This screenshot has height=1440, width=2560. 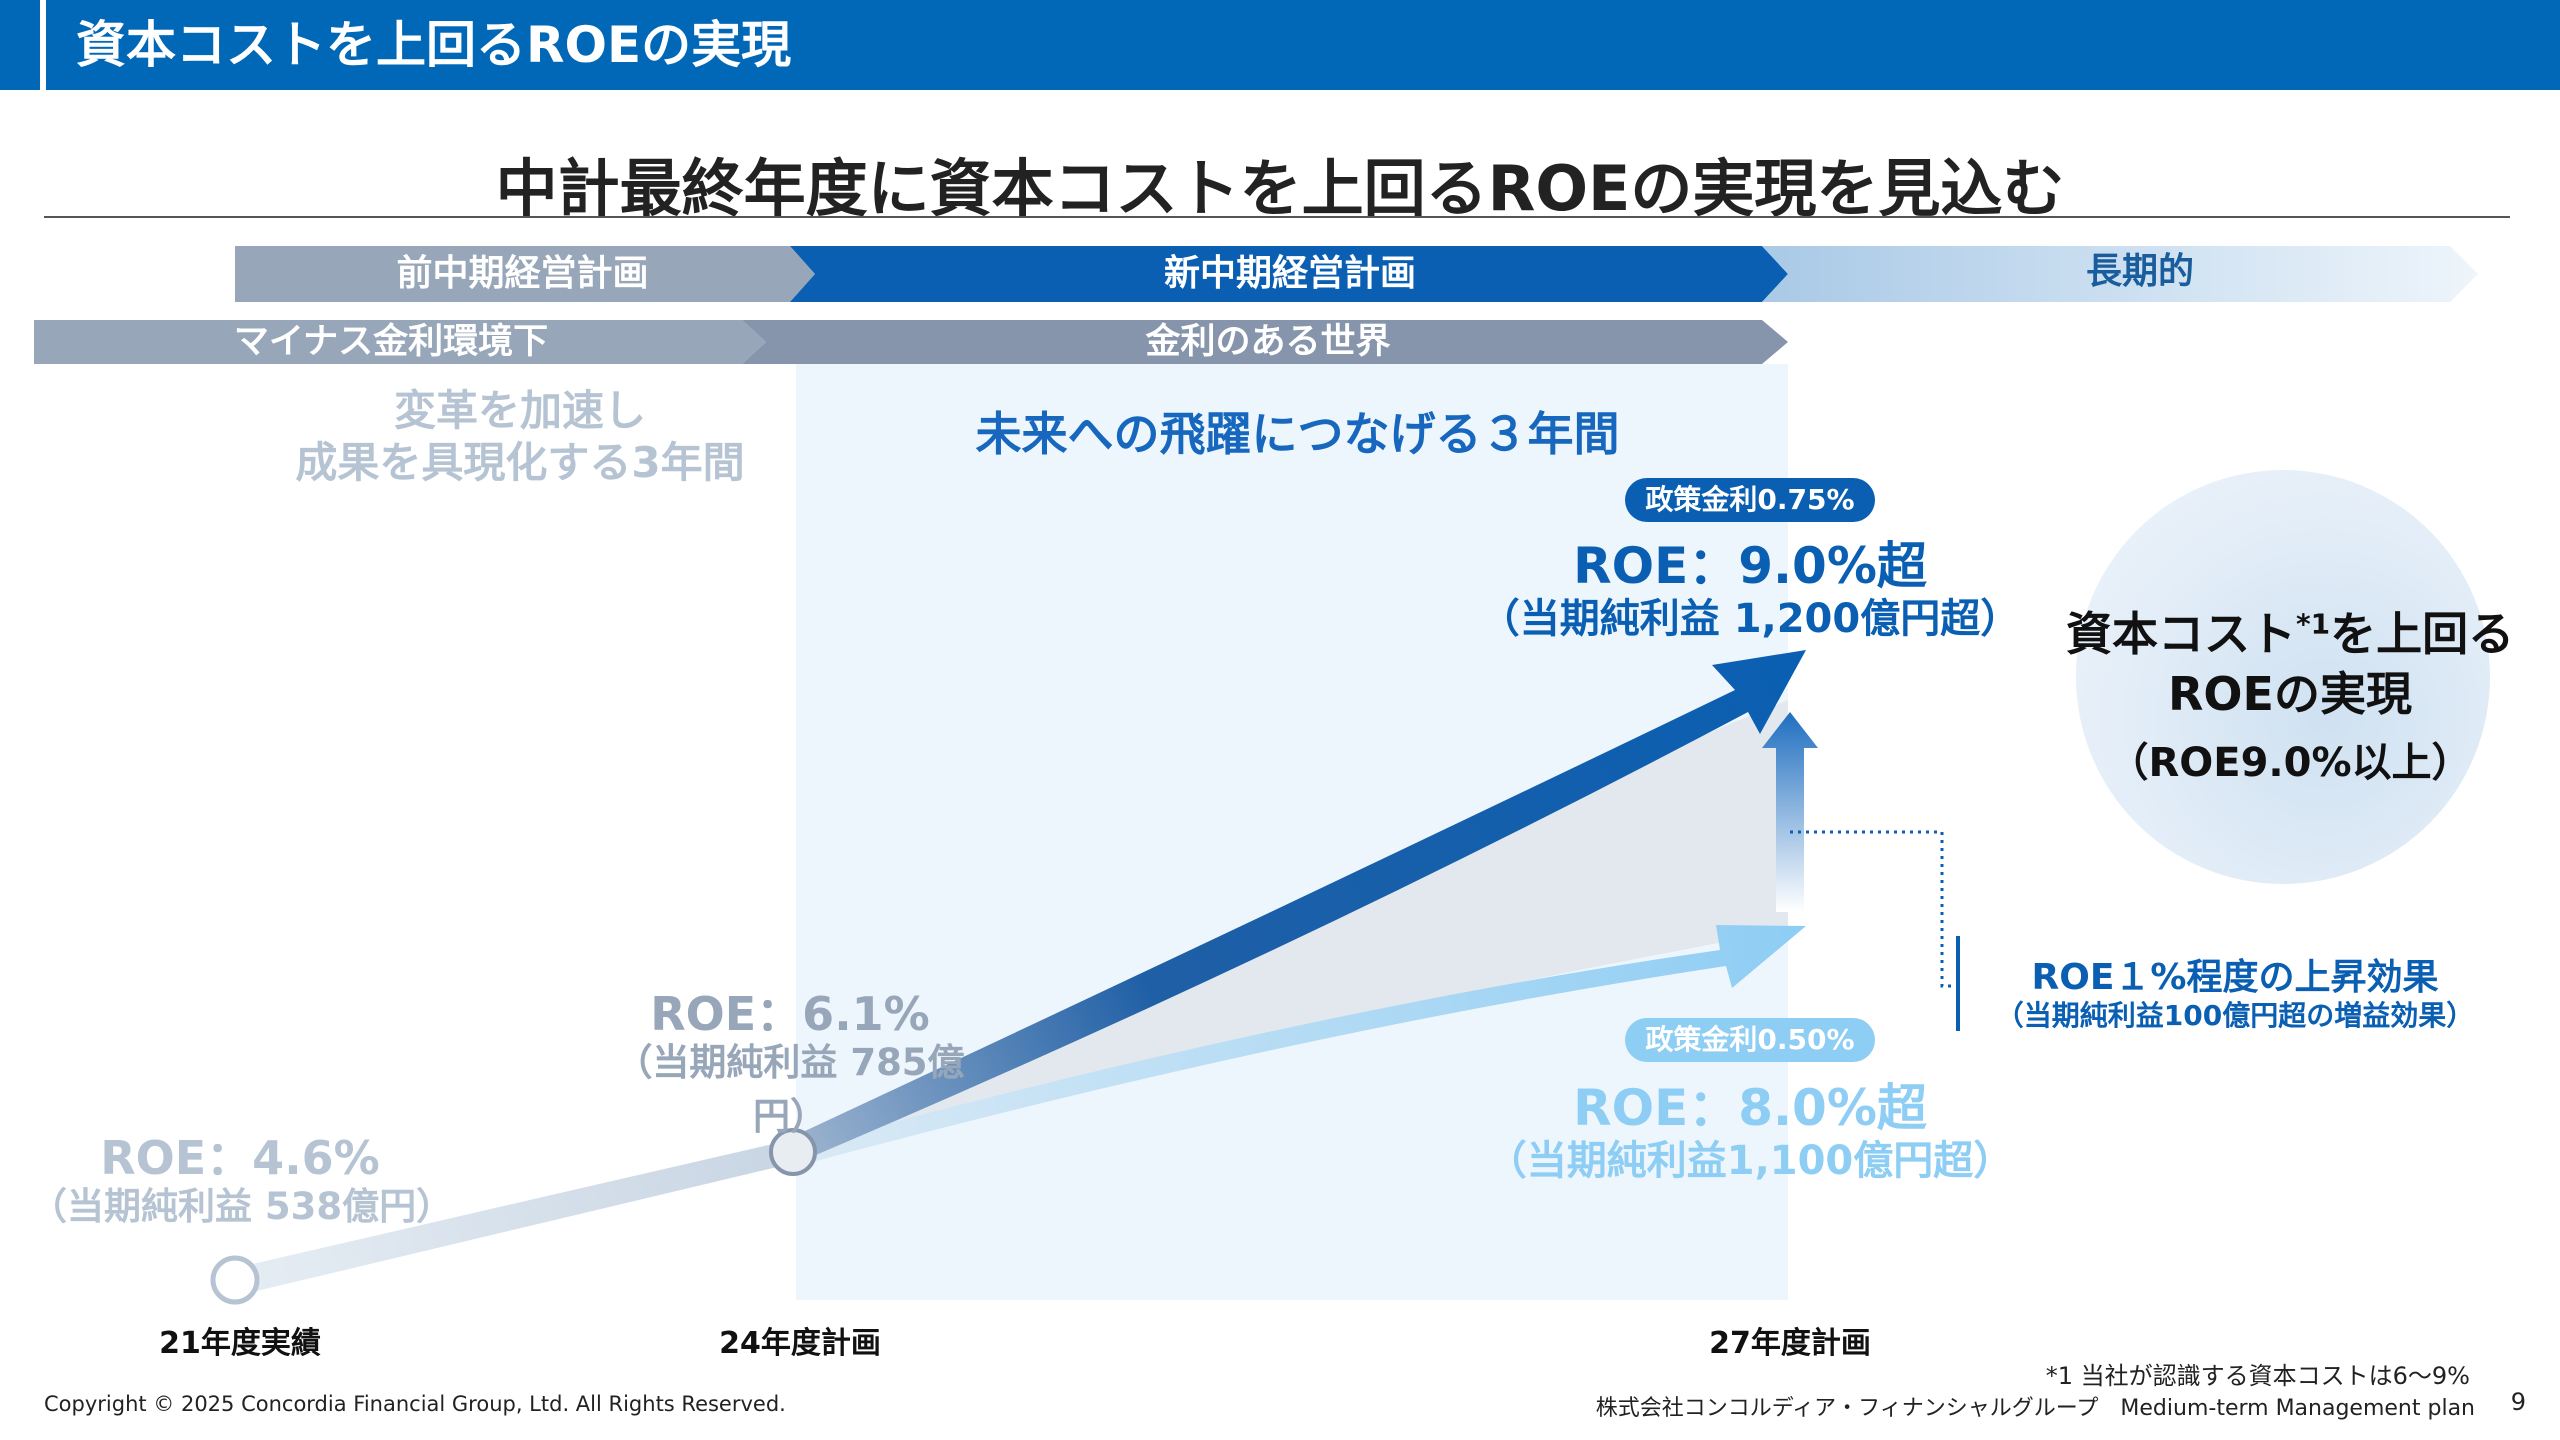 I want to click on prev-plan-summary-line2: 成果を具現化する3年間, so click(x=520, y=462).